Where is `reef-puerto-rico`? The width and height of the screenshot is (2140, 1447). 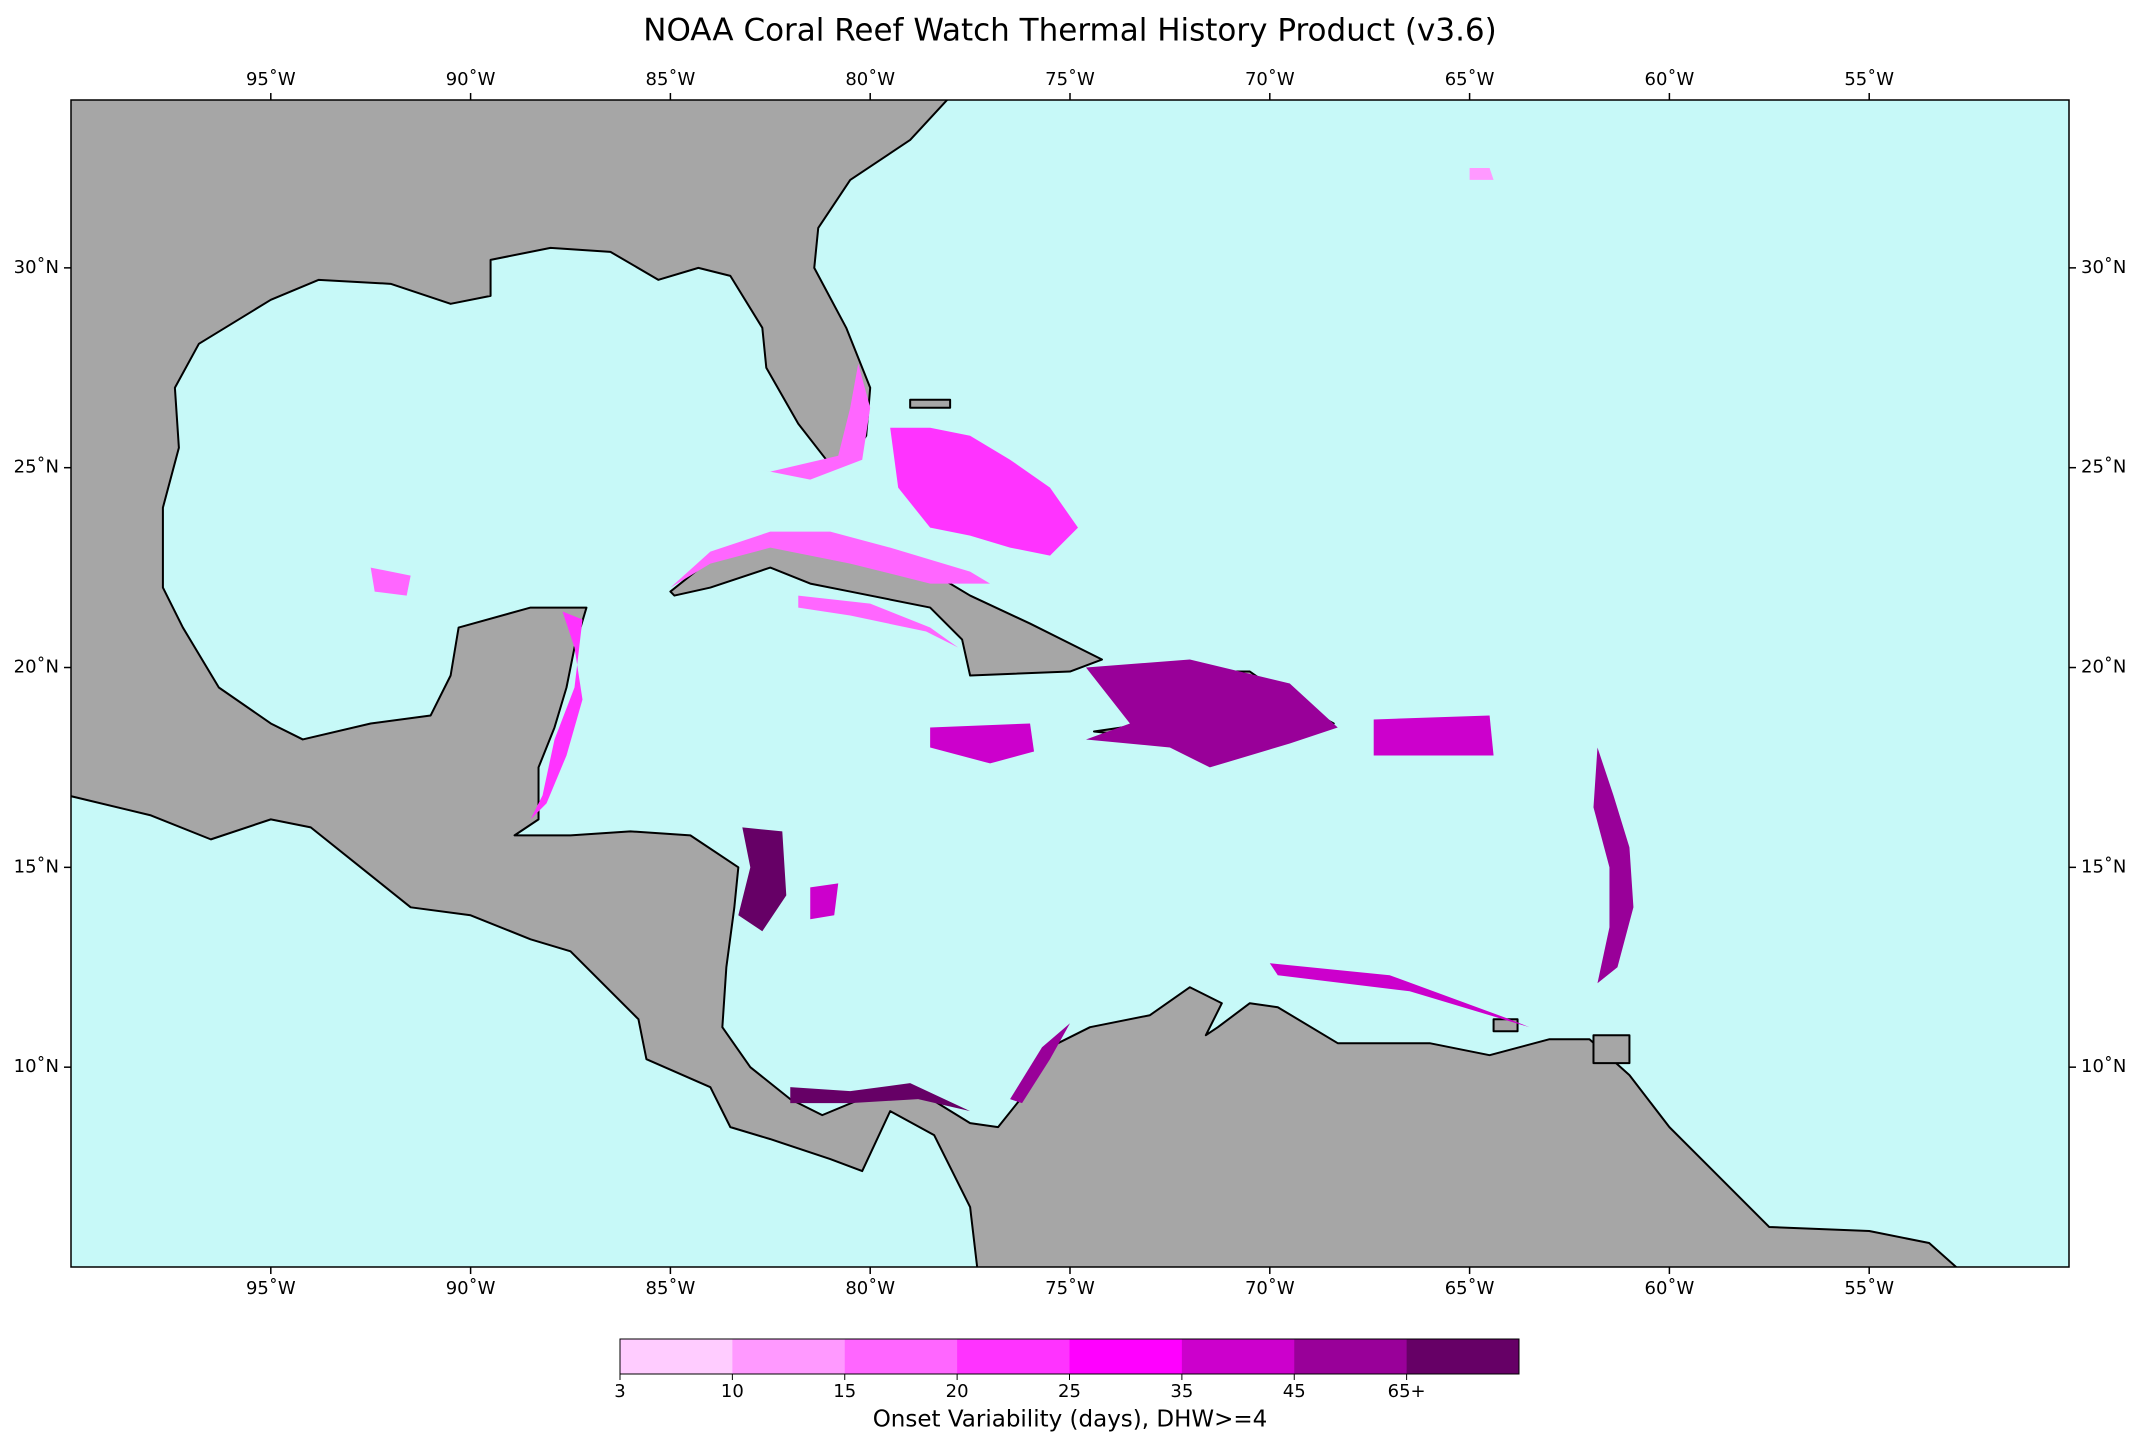 reef-puerto-rico is located at coordinates (1433, 735).